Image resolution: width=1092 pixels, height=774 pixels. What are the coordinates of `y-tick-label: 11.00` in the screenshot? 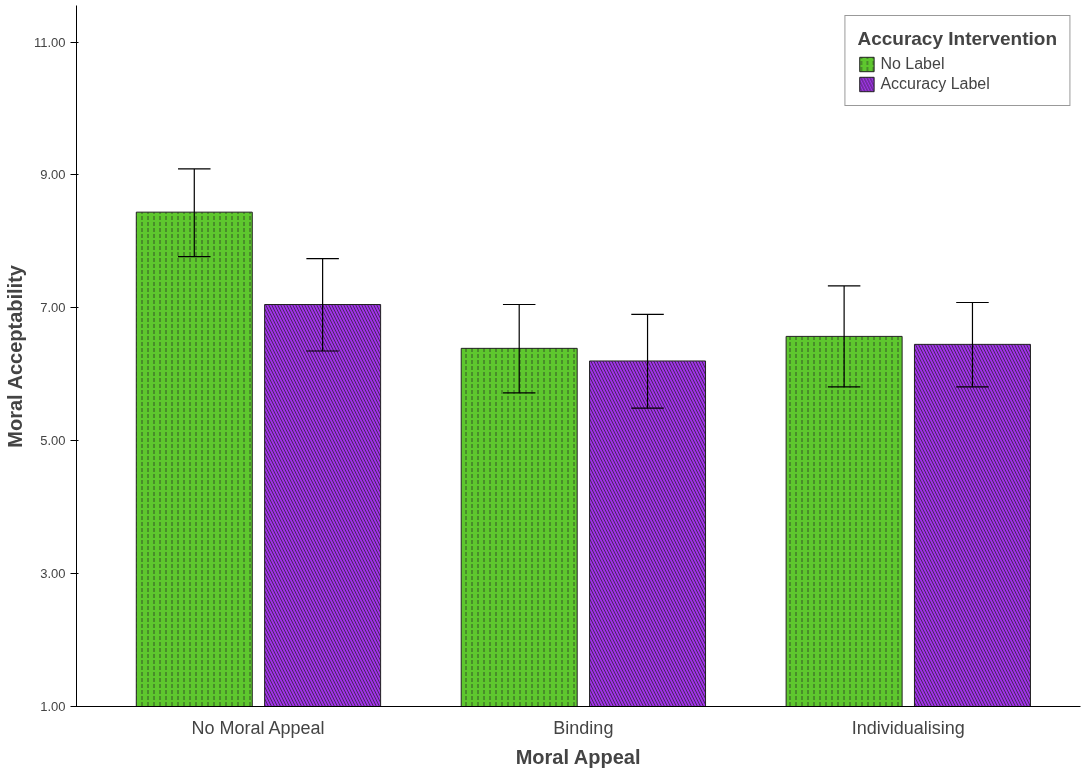 It's located at (49, 42).